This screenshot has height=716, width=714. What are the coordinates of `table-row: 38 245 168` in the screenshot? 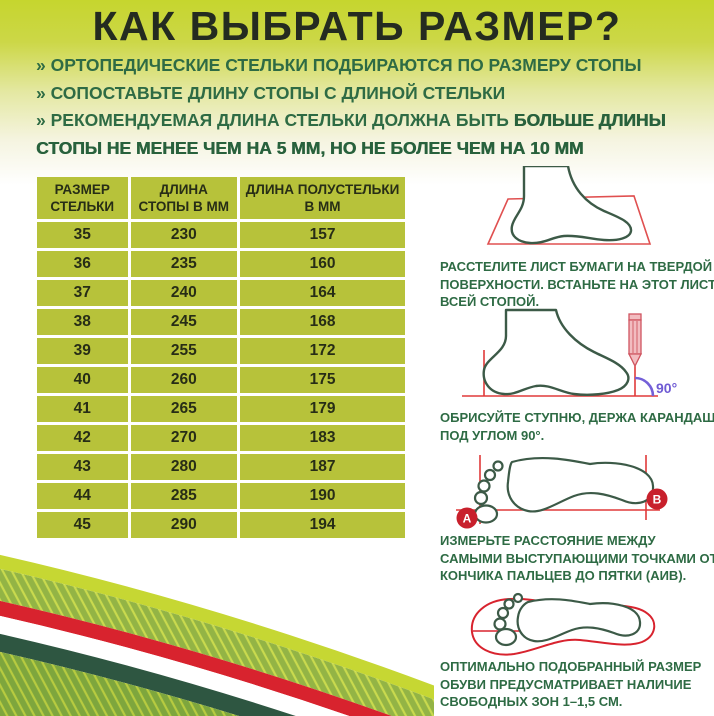 It's located at (221, 322).